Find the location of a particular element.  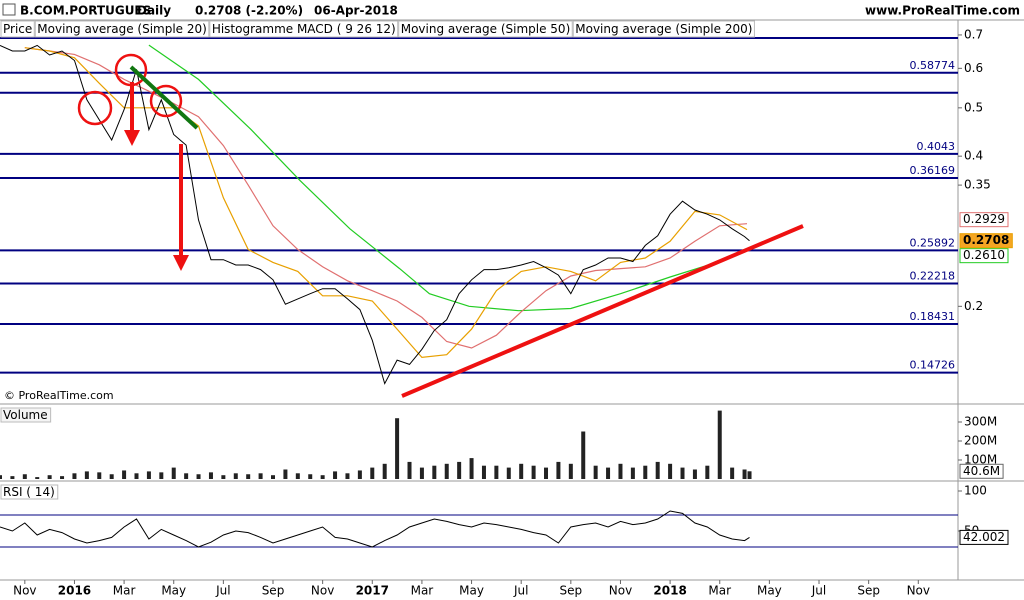

level-label: 0.22218 is located at coordinates (933, 276).